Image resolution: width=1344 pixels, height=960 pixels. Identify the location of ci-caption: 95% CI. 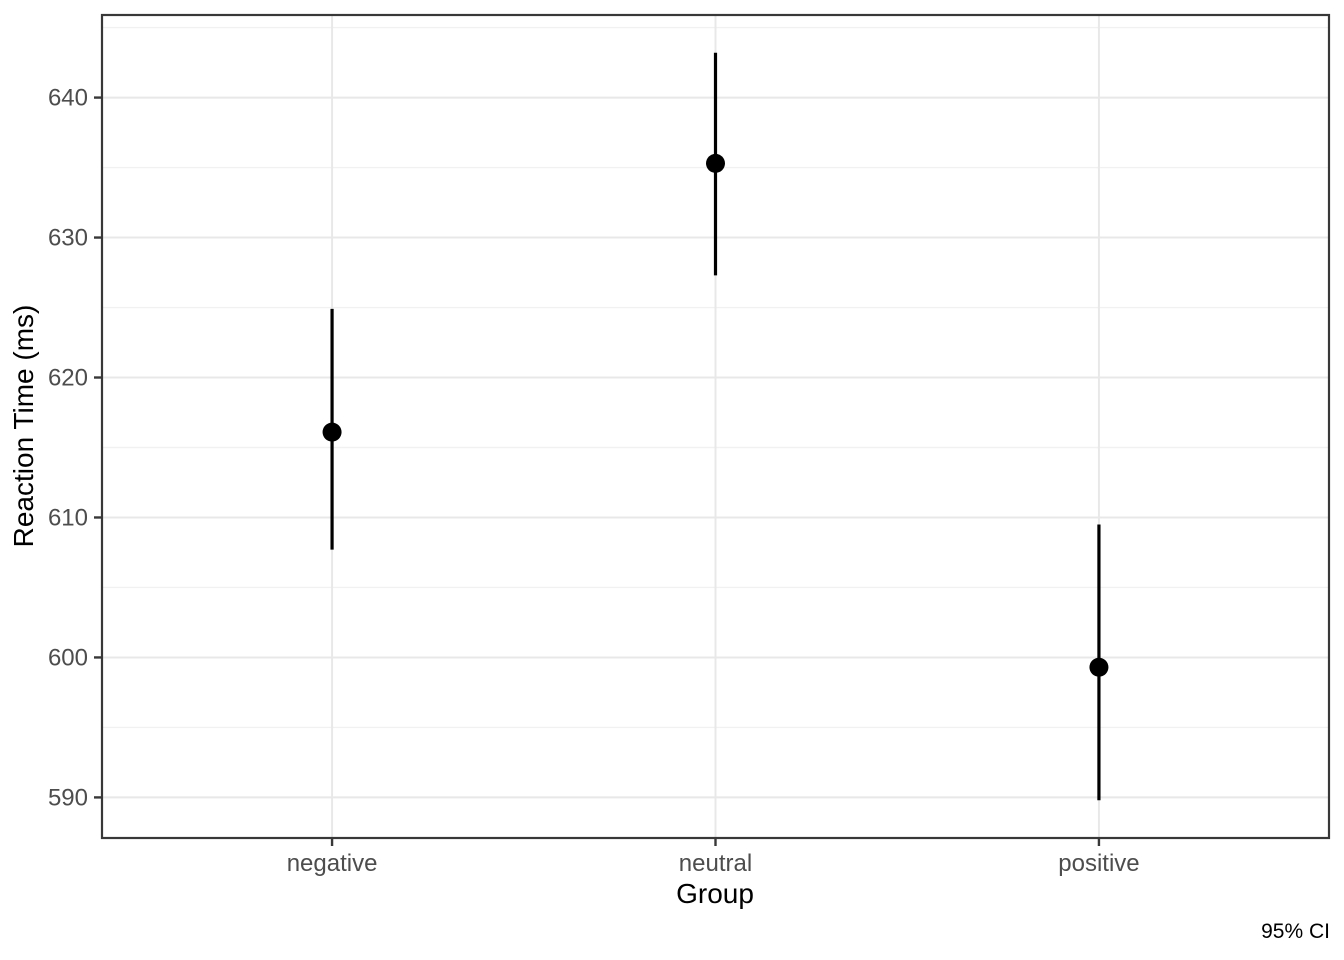
(1295, 931).